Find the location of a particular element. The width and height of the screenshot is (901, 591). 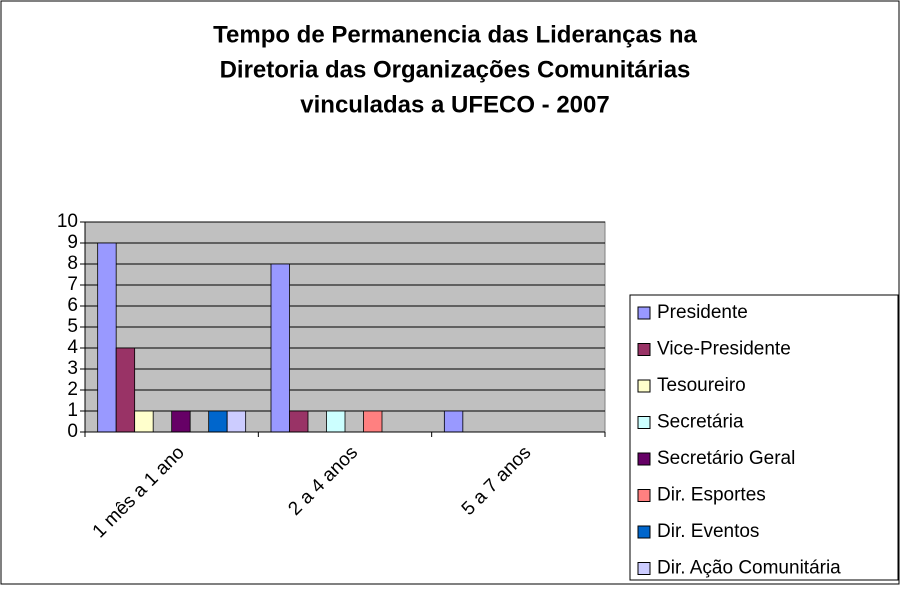

chart-title: vinculadas a UFECO - 2007 is located at coordinates (454, 104).